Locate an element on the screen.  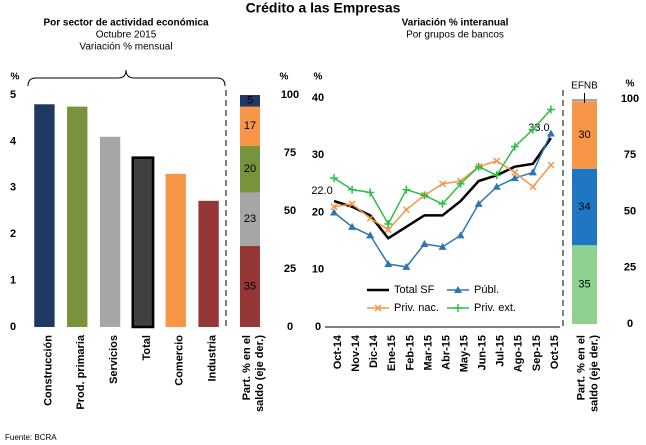
x-tick-label: Servicios is located at coordinates (114, 359).